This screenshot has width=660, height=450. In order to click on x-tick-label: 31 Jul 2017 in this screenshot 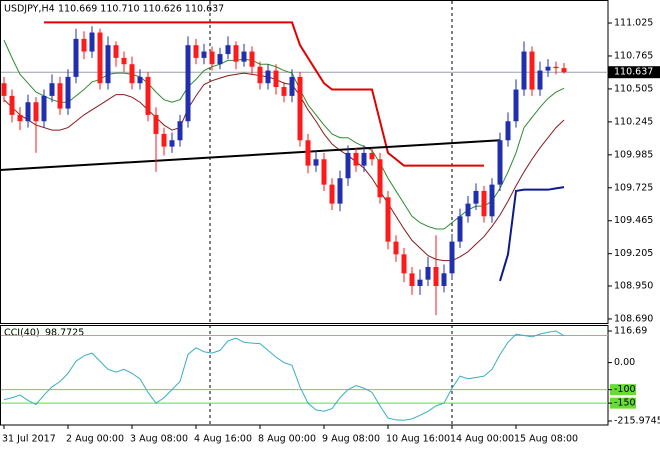, I will do `click(29, 439)`.